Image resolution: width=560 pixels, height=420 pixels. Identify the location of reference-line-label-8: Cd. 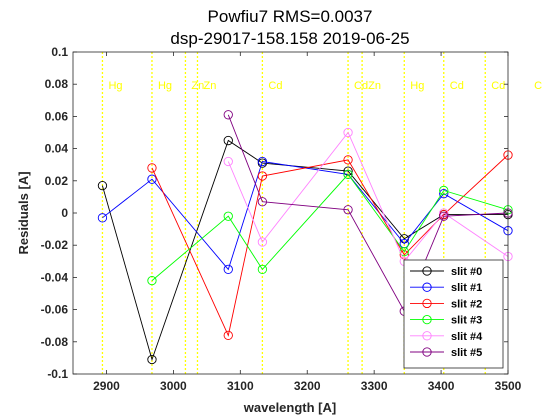
(457, 86).